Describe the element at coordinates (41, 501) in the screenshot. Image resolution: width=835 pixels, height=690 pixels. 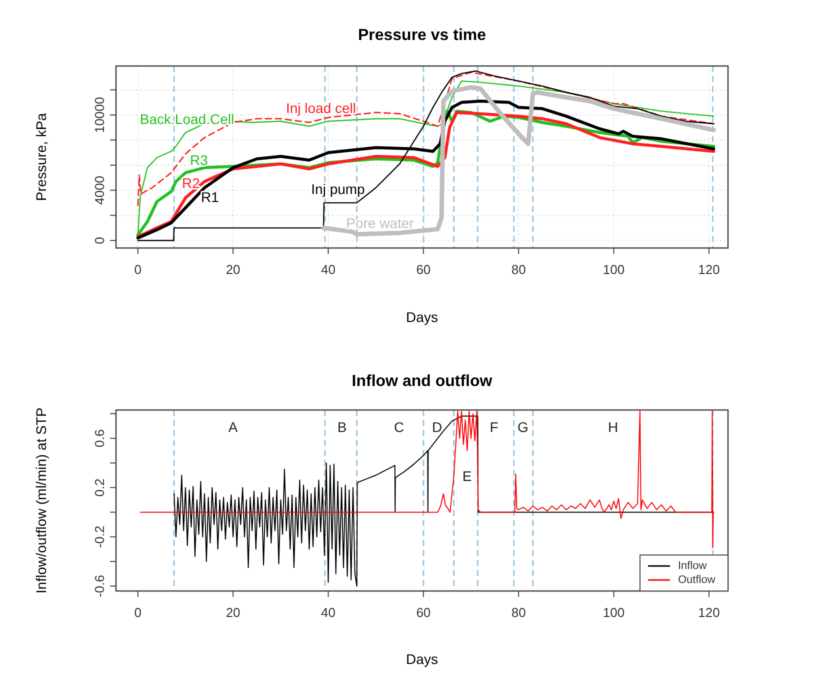
I see `y-axis-title: Inflow/outflow (ml/min) at STP` at that location.